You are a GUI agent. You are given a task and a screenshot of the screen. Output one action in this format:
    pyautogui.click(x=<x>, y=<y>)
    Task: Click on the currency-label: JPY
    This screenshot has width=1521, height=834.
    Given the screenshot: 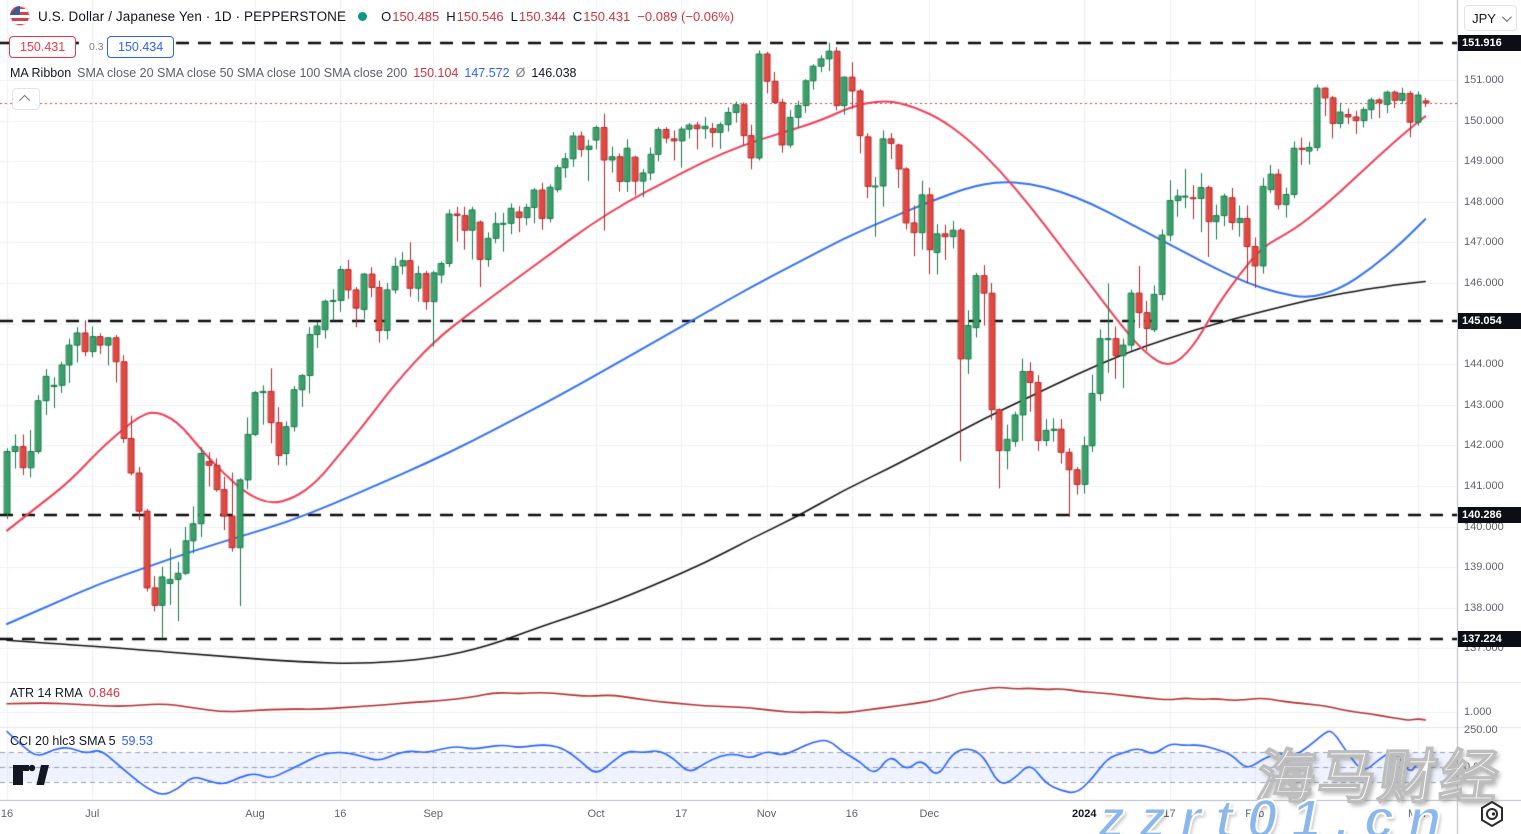 What is the action you would take?
    pyautogui.click(x=1484, y=18)
    